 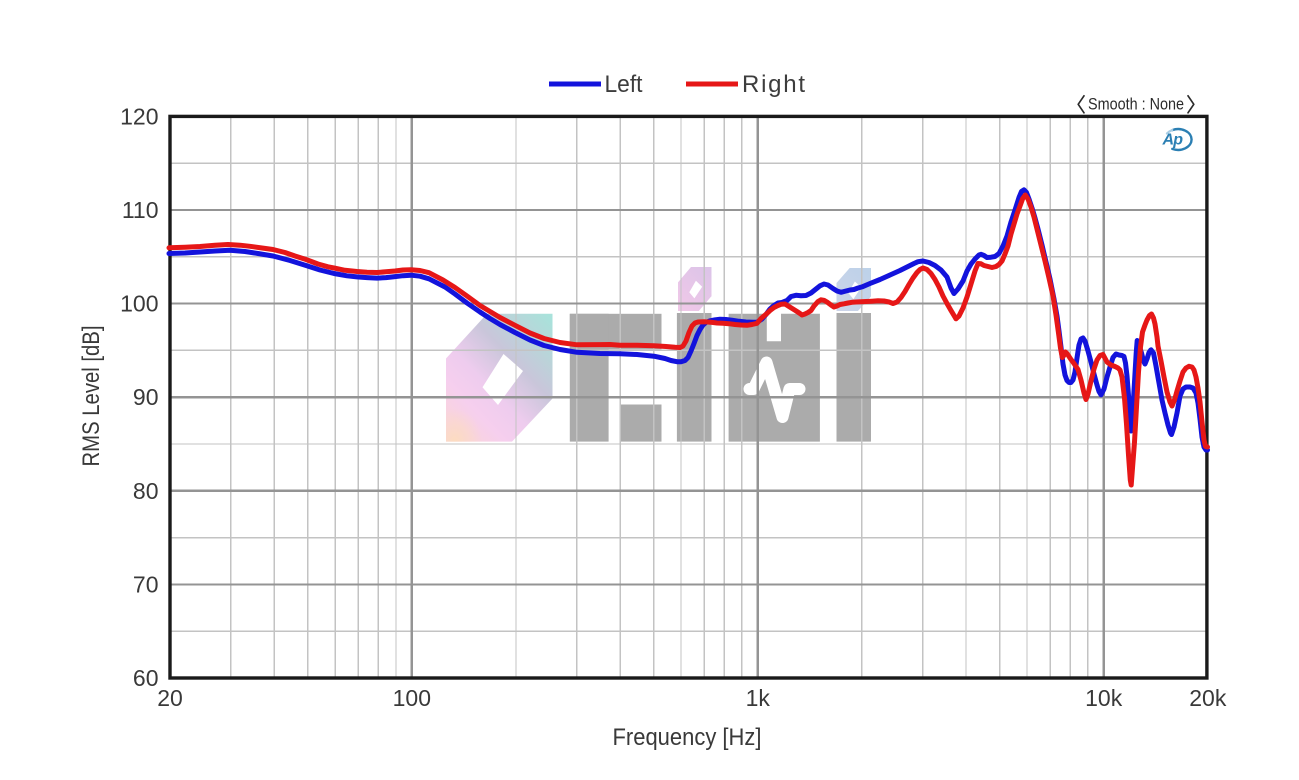 I want to click on svg-text: A, so click(x=1168, y=139).